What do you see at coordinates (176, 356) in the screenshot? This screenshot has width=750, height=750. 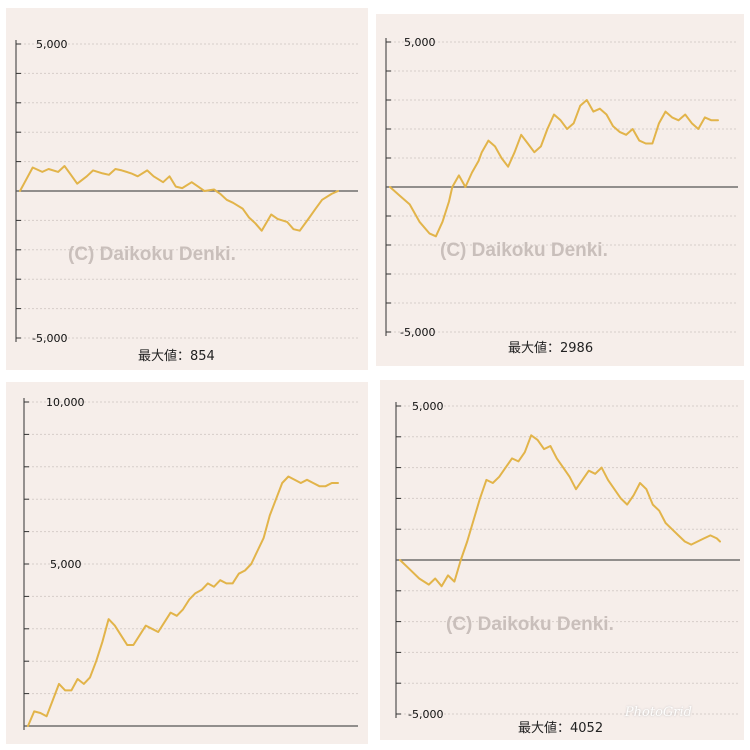 I see `max-value-caption: 最大値：854` at bounding box center [176, 356].